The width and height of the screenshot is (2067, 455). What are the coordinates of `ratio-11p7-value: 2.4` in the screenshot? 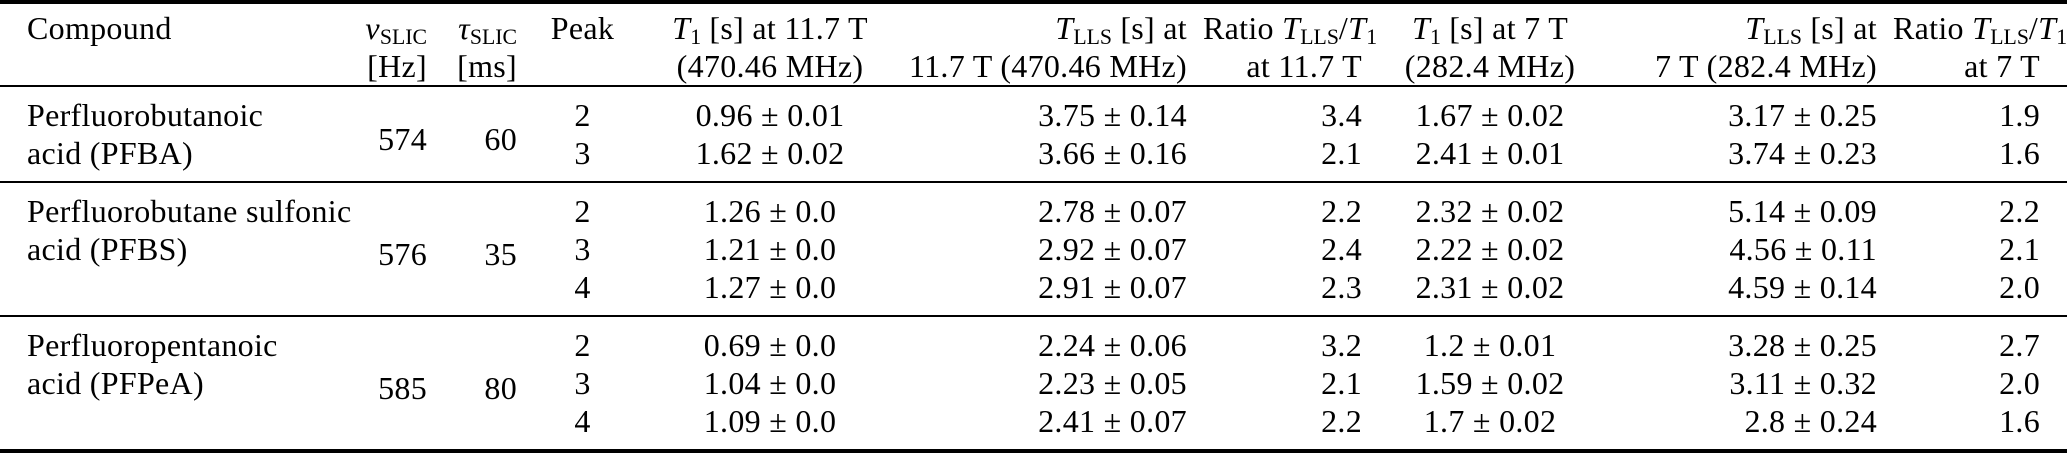 It's located at (1341, 249).